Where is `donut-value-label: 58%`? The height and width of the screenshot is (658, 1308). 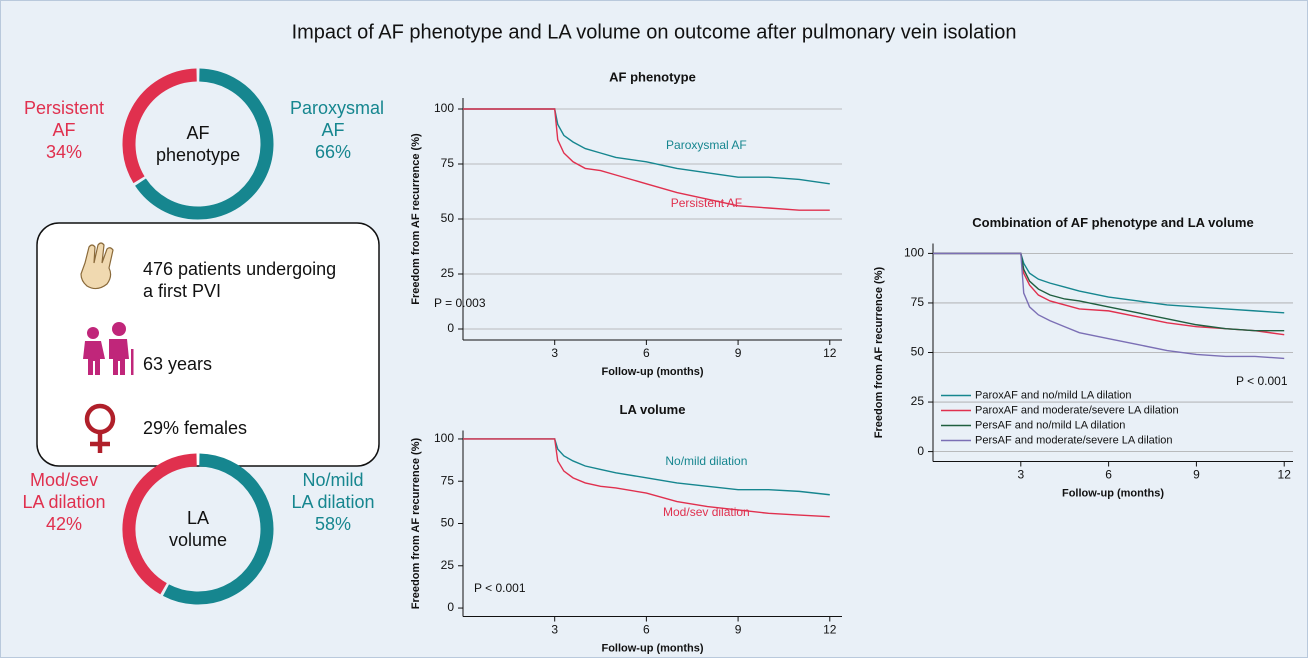
donut-value-label: 58% is located at coordinates (333, 524).